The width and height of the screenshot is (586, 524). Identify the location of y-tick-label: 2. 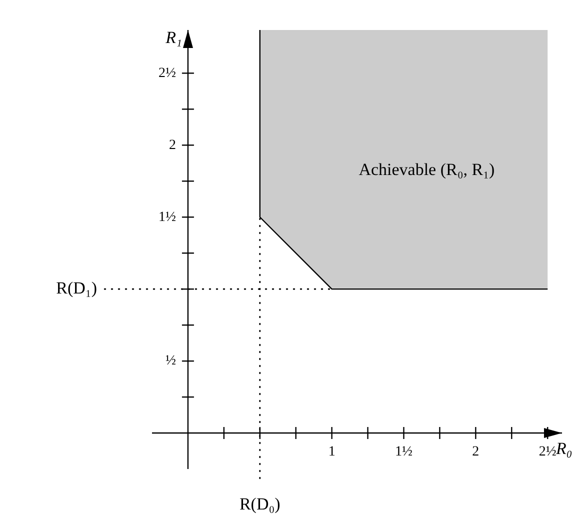
(172, 145).